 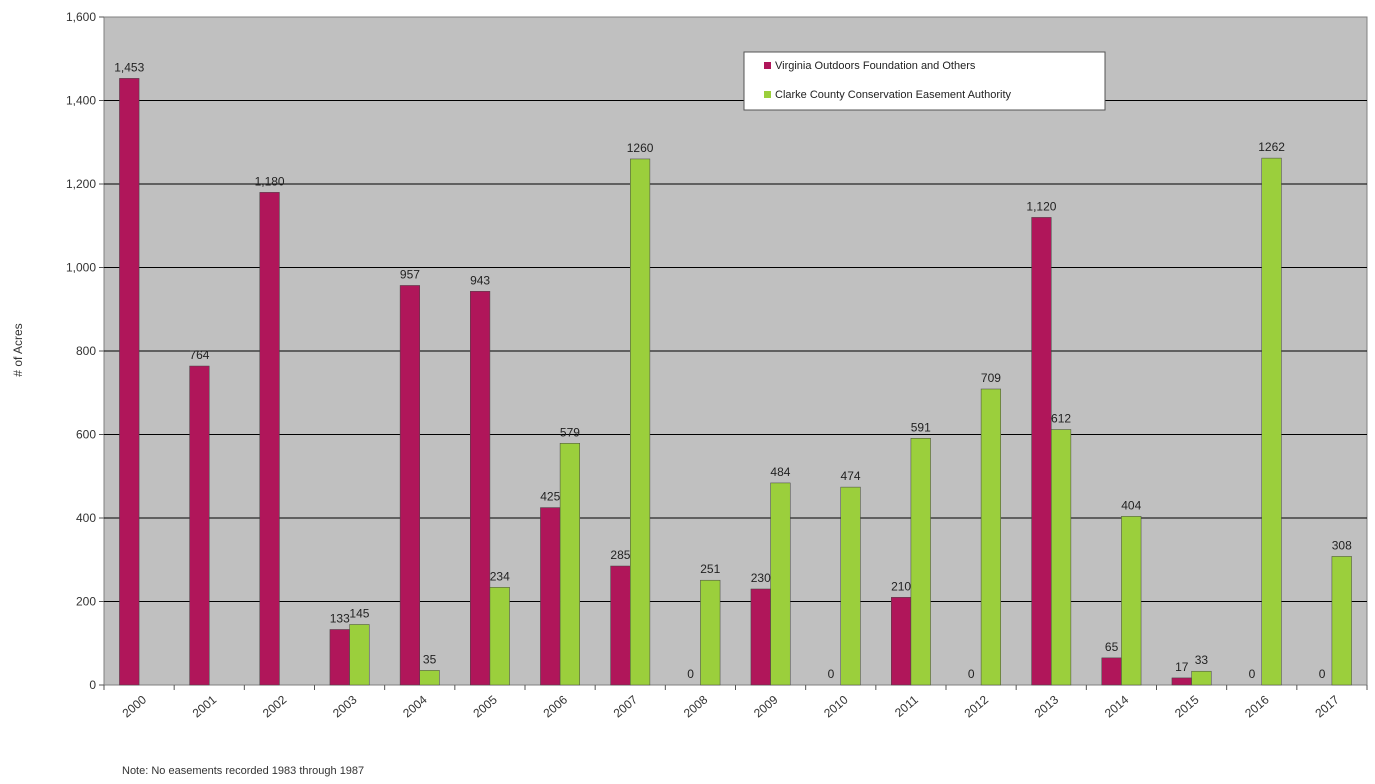 I want to click on data-label-series-1-2009: 230, so click(x=761, y=578).